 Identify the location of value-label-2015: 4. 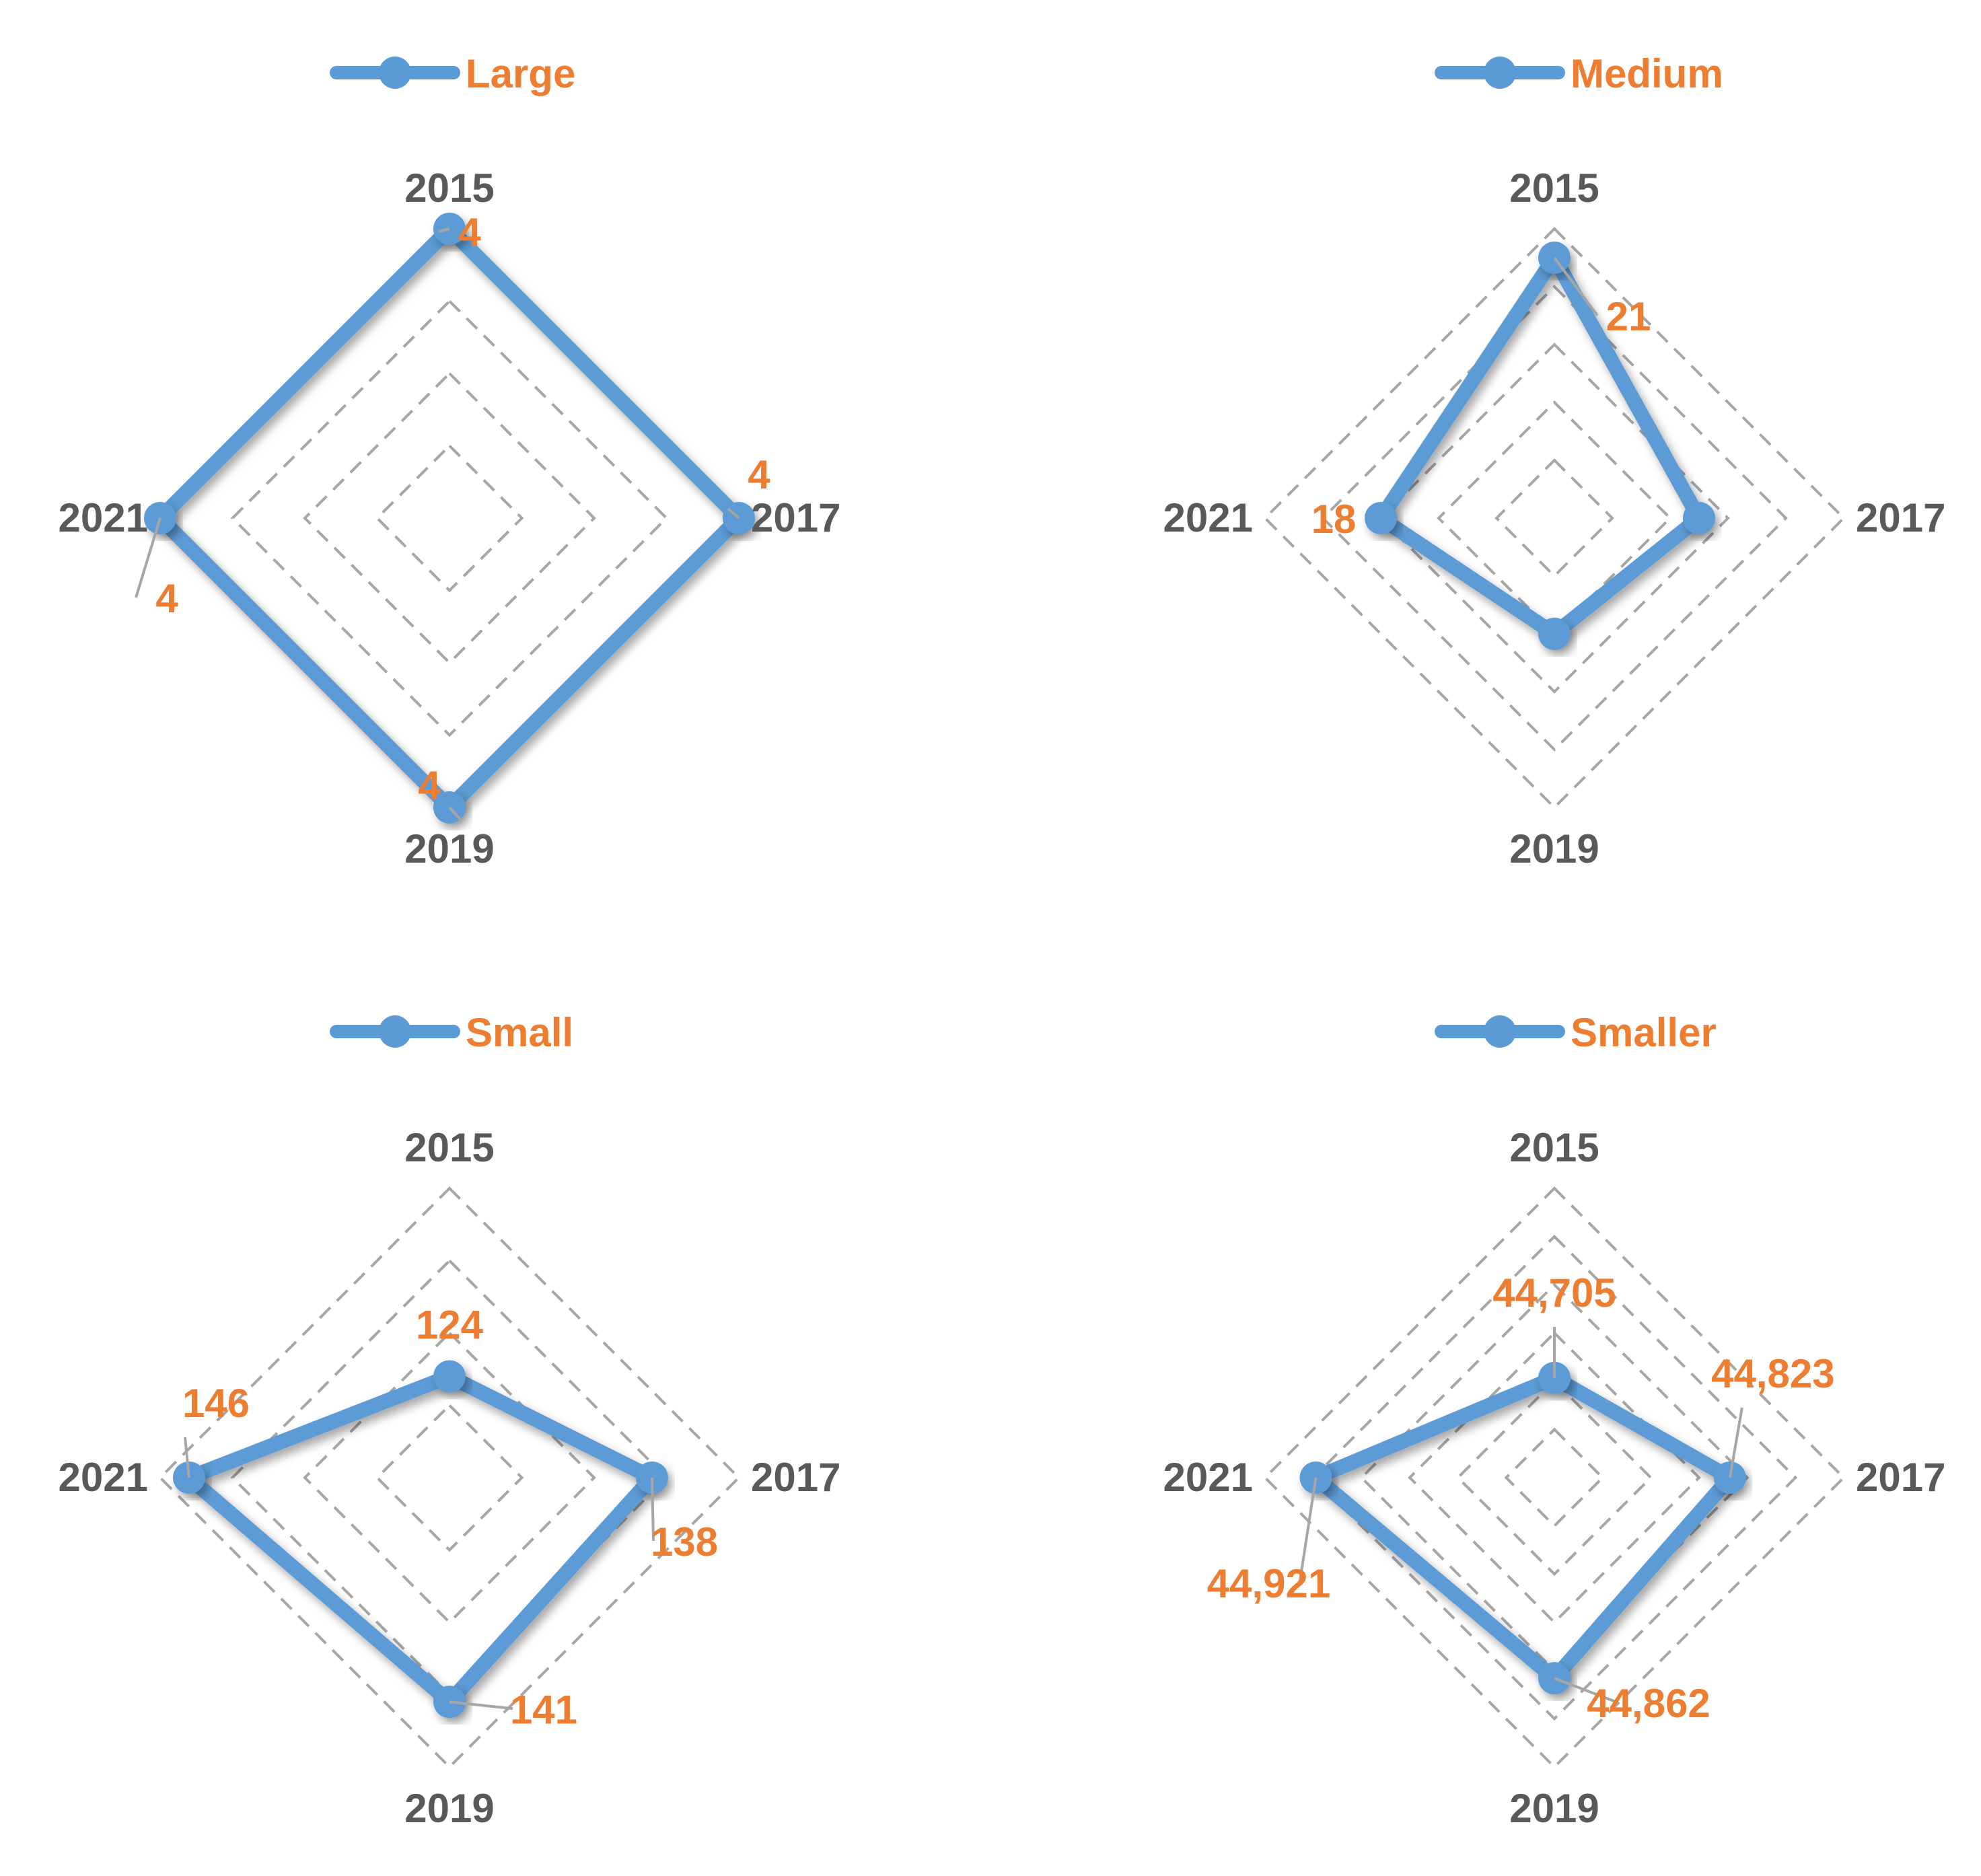
(470, 232).